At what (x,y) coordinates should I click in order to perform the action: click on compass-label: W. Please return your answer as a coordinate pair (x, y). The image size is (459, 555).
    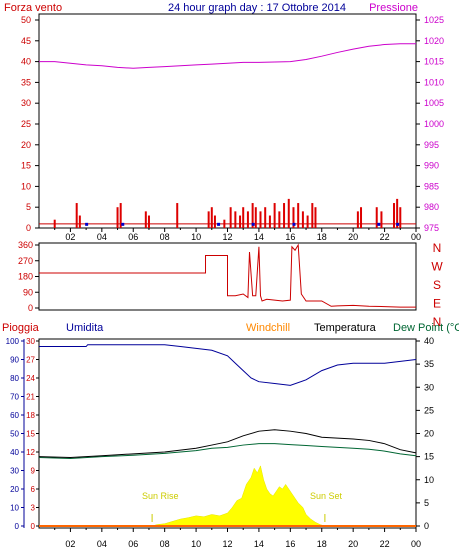
    Looking at the image, I should click on (437, 267).